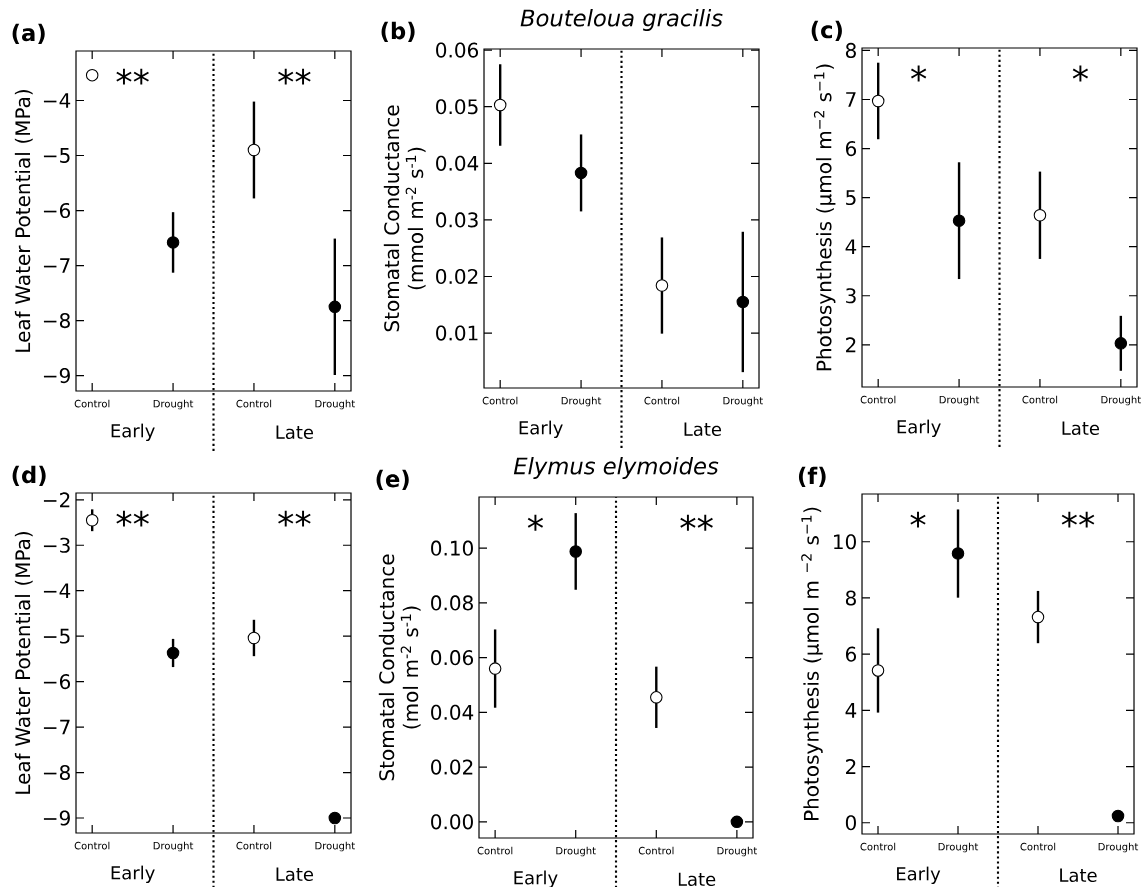  Describe the element at coordinates (851, 198) in the screenshot. I see `y-tick-label: 5` at that location.